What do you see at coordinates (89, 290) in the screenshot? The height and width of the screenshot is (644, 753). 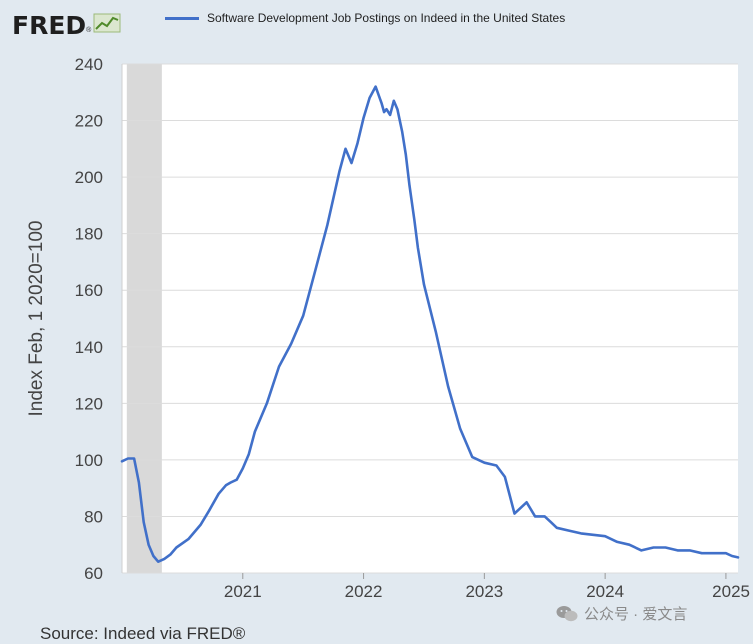 I see `y-tick-label-160: 160` at bounding box center [89, 290].